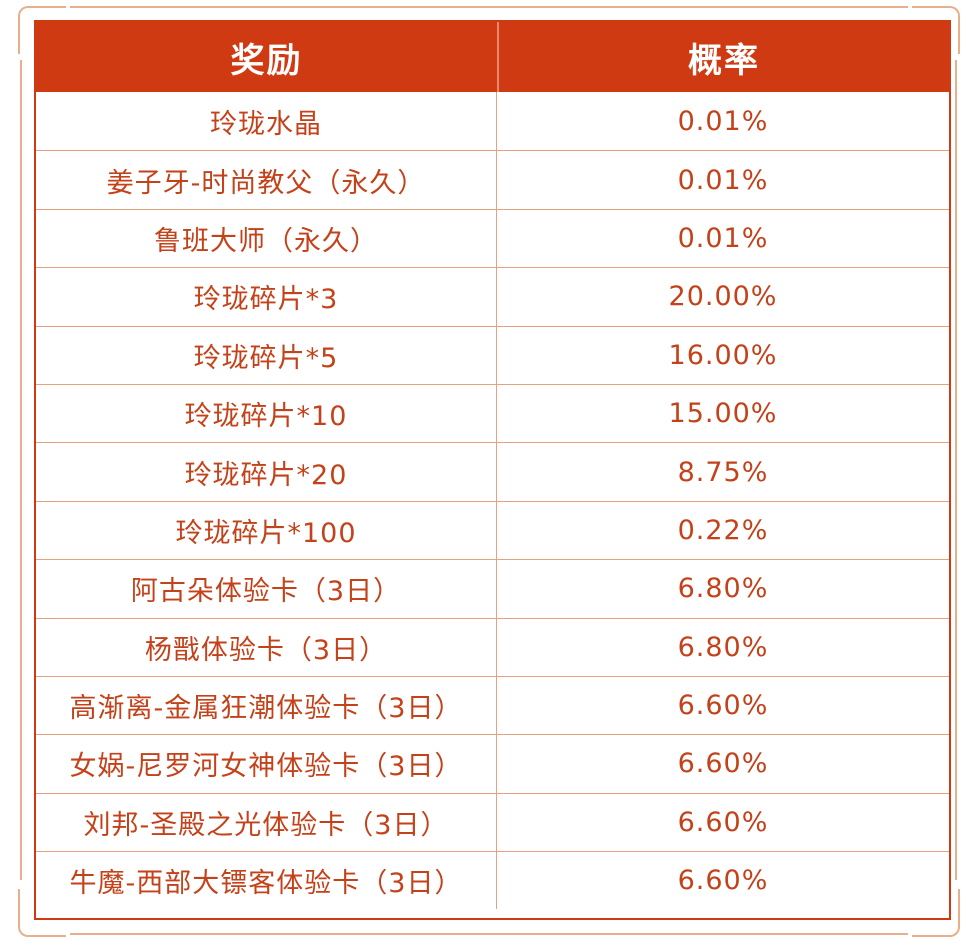 This screenshot has width=976, height=941. What do you see at coordinates (956, 470) in the screenshot?
I see `frame-right-border` at bounding box center [956, 470].